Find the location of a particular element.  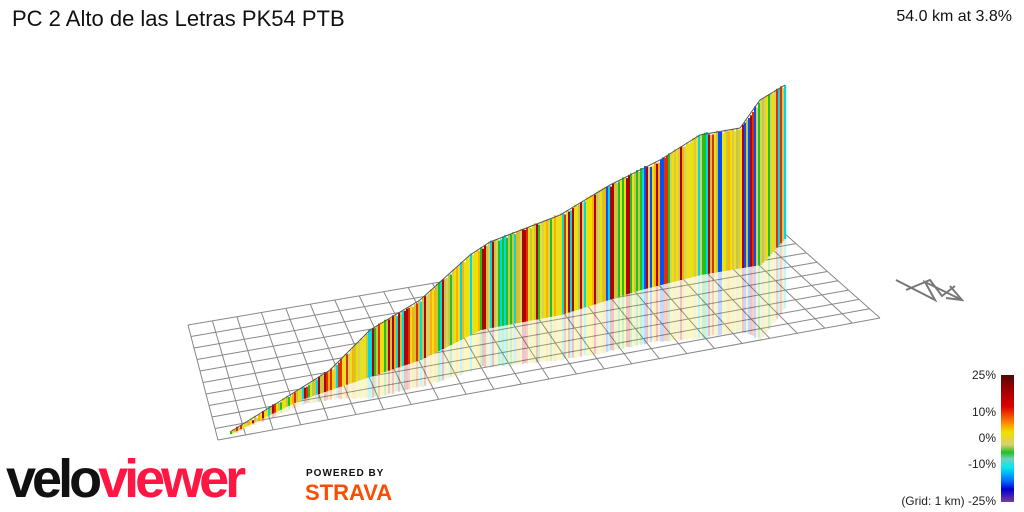

strava-logo: STRAVA is located at coordinates (349, 492).